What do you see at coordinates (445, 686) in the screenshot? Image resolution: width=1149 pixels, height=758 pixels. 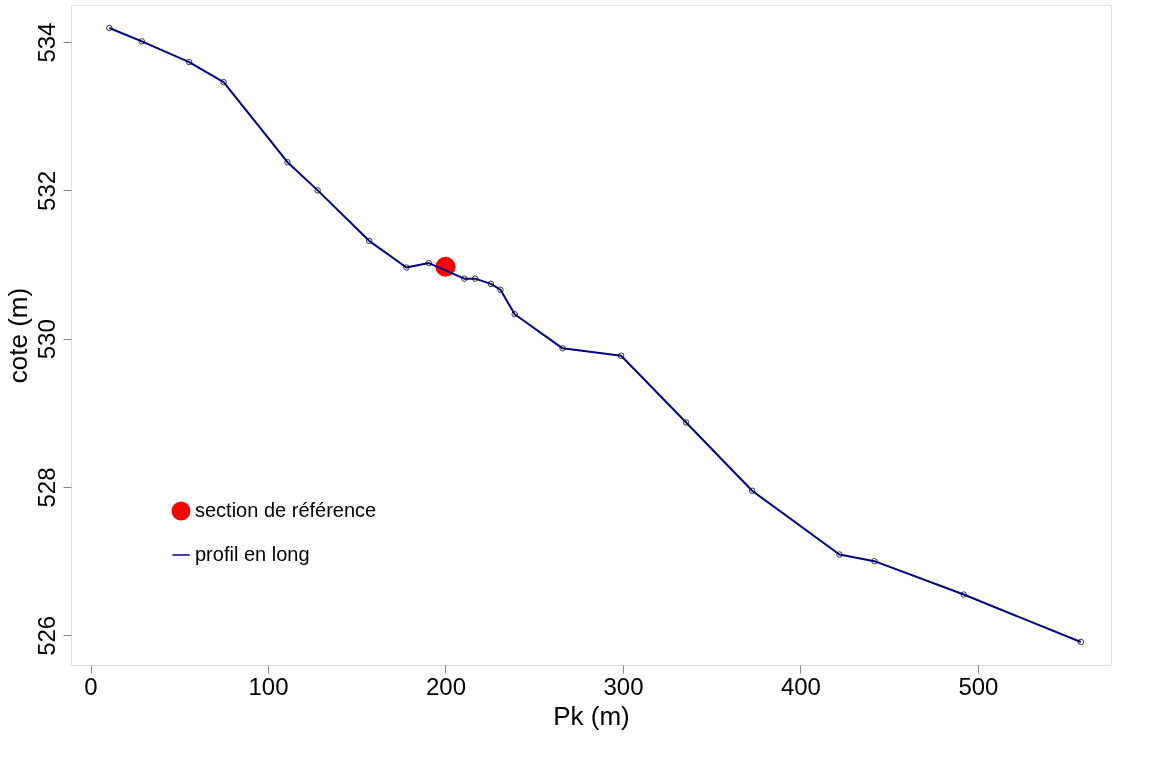 I see `x-tick-label: 200` at bounding box center [445, 686].